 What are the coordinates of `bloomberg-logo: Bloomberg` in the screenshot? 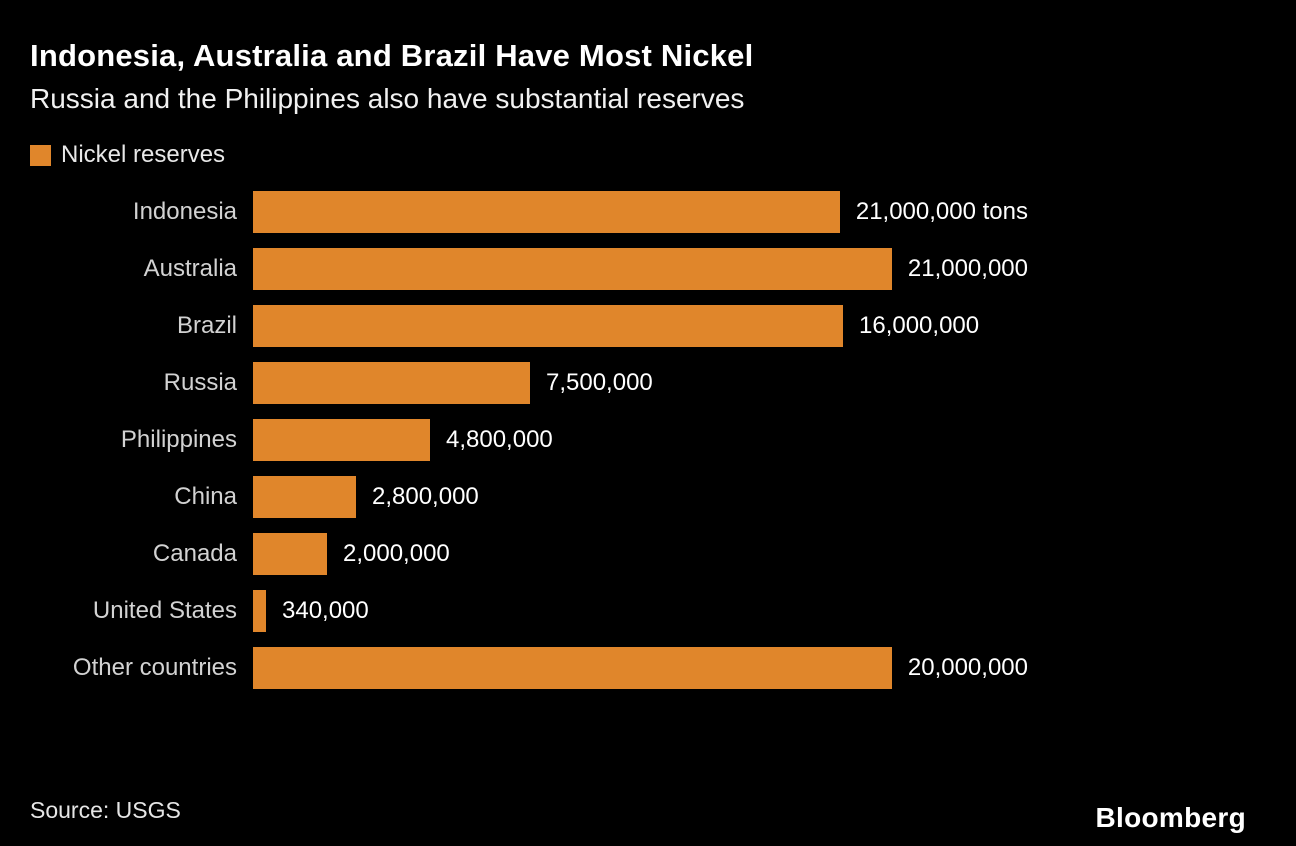 It's located at (1170, 817).